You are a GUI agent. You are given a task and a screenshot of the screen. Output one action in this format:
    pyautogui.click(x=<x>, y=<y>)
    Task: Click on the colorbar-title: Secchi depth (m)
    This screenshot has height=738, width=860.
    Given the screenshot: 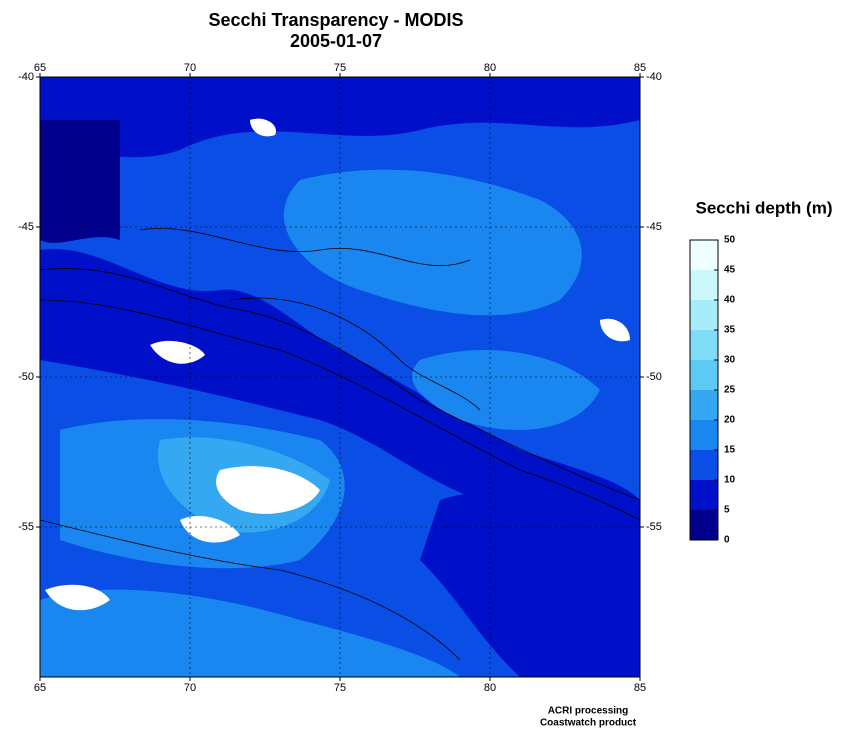 What is the action you would take?
    pyautogui.click(x=764, y=207)
    